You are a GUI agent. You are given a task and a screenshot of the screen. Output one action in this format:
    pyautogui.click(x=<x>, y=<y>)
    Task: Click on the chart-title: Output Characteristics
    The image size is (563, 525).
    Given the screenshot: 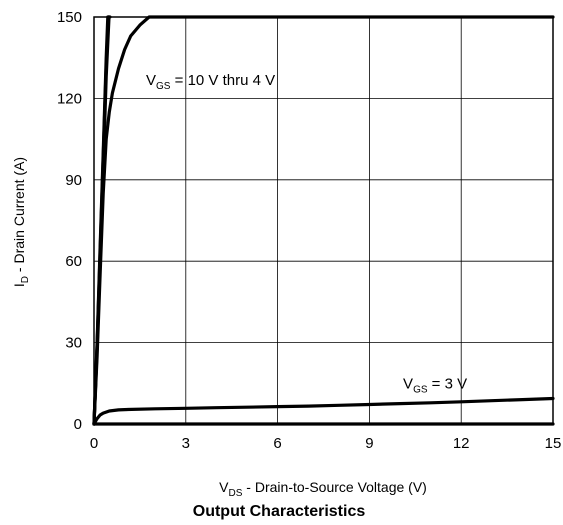 What is the action you would take?
    pyautogui.click(x=279, y=511)
    